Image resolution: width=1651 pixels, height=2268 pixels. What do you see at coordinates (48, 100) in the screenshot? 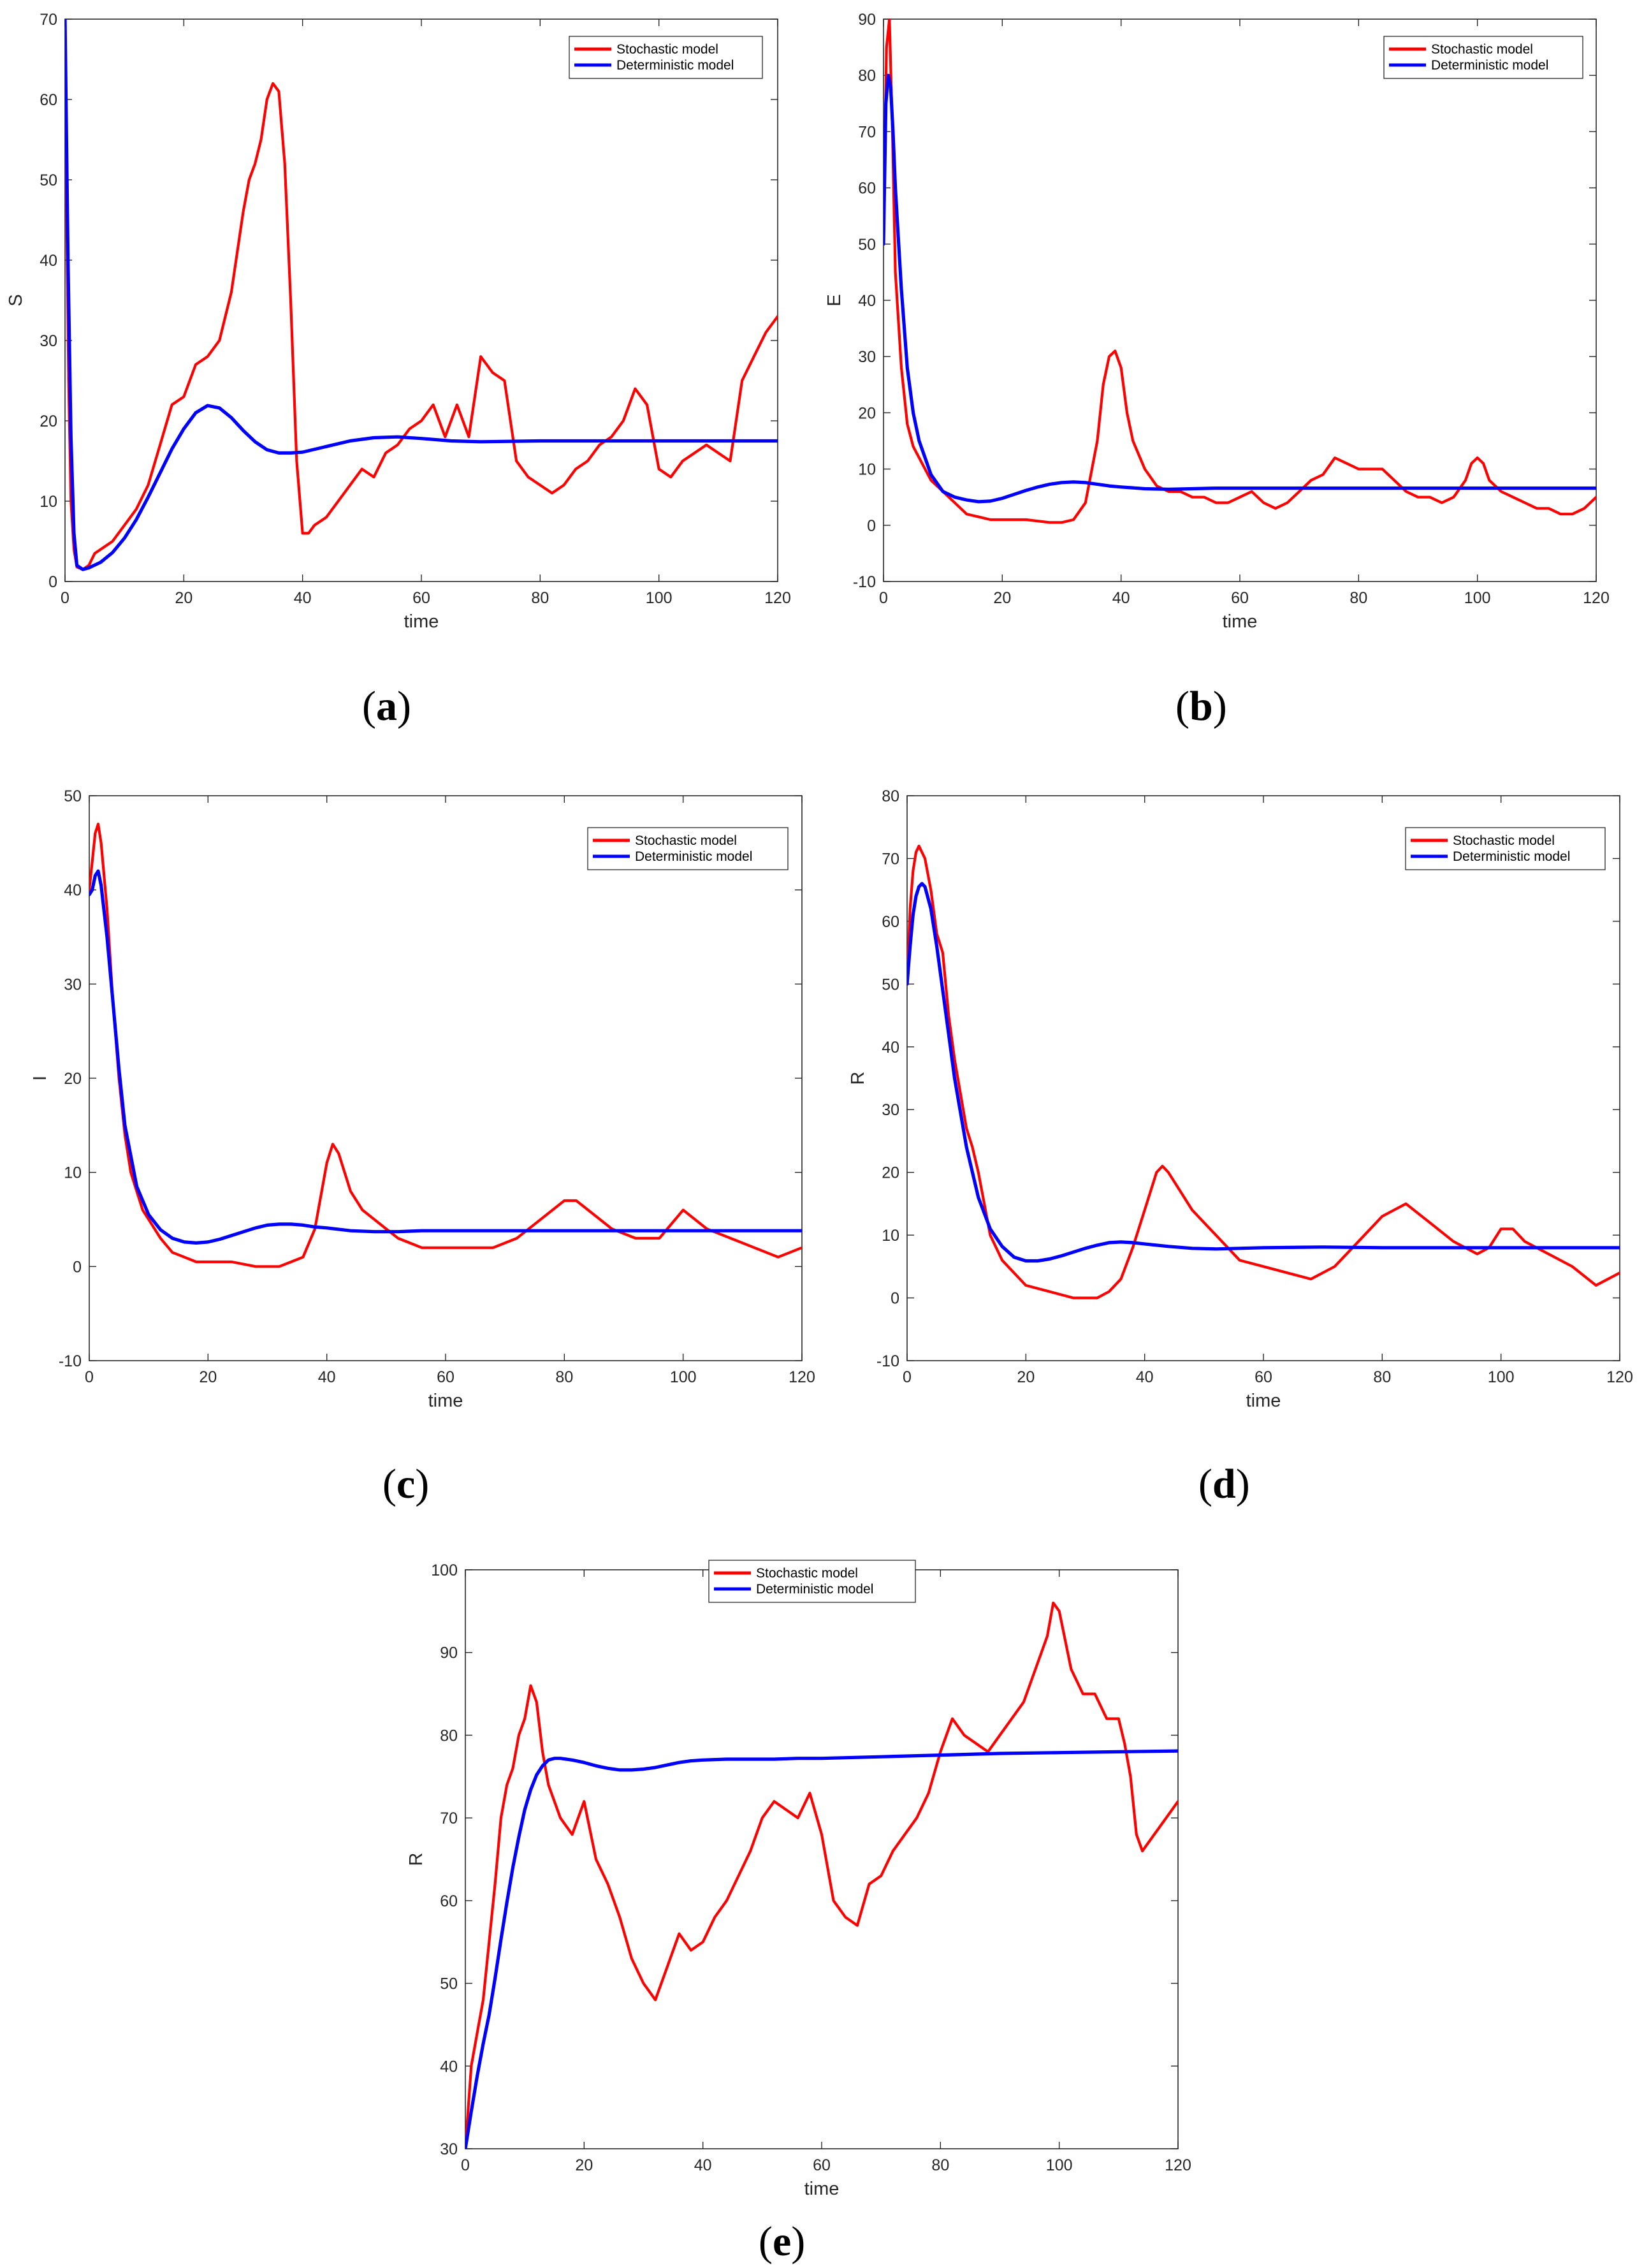
I see `y-tick-label-a: 60` at bounding box center [48, 100].